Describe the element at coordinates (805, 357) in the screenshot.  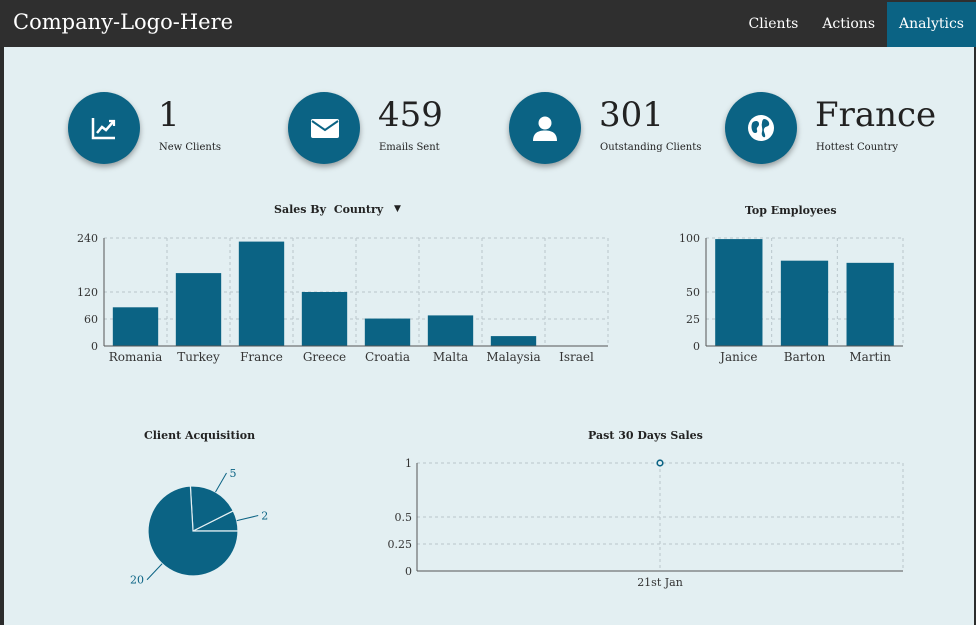
I see `employees-x-tick-label: Barton` at that location.